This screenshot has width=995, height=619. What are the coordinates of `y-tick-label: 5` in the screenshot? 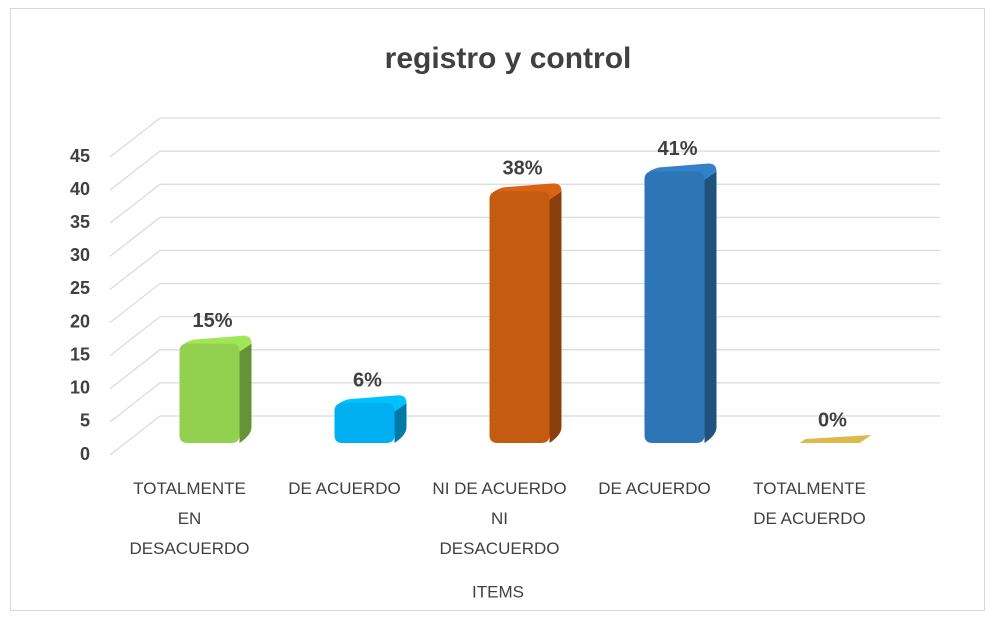 It's located at (85, 421).